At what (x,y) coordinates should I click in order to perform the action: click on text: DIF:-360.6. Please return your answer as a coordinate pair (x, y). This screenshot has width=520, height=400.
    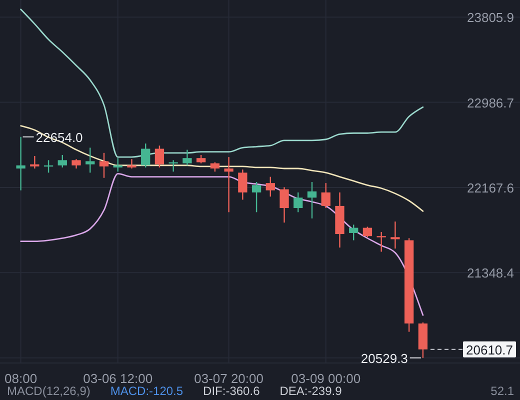
    Looking at the image, I should click on (231, 391).